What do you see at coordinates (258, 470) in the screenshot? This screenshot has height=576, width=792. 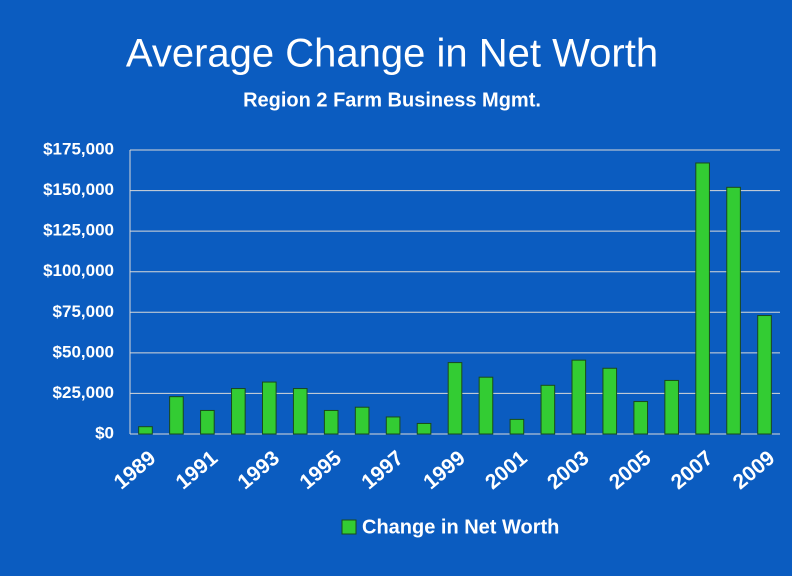 I see `x-tick-label: 1993` at bounding box center [258, 470].